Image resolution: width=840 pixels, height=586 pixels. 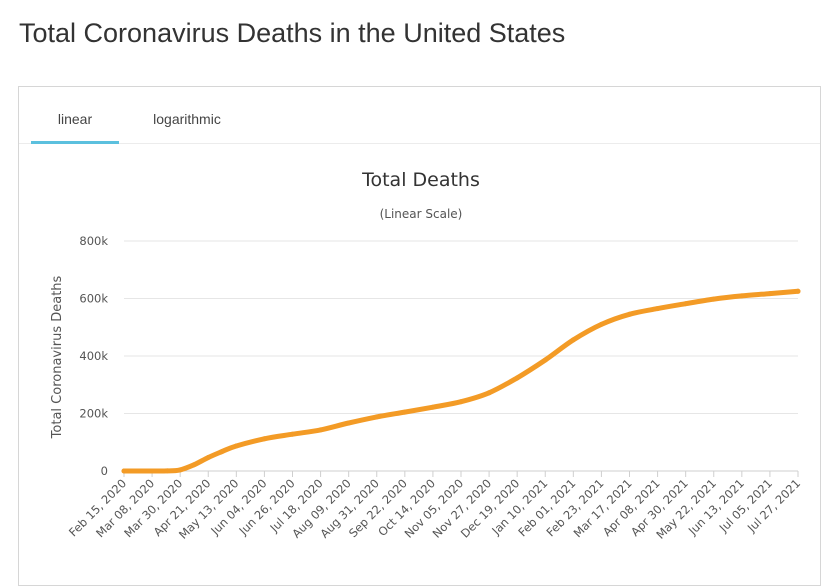 What do you see at coordinates (93, 299) in the screenshot?
I see `y-tick-label: 600k` at bounding box center [93, 299].